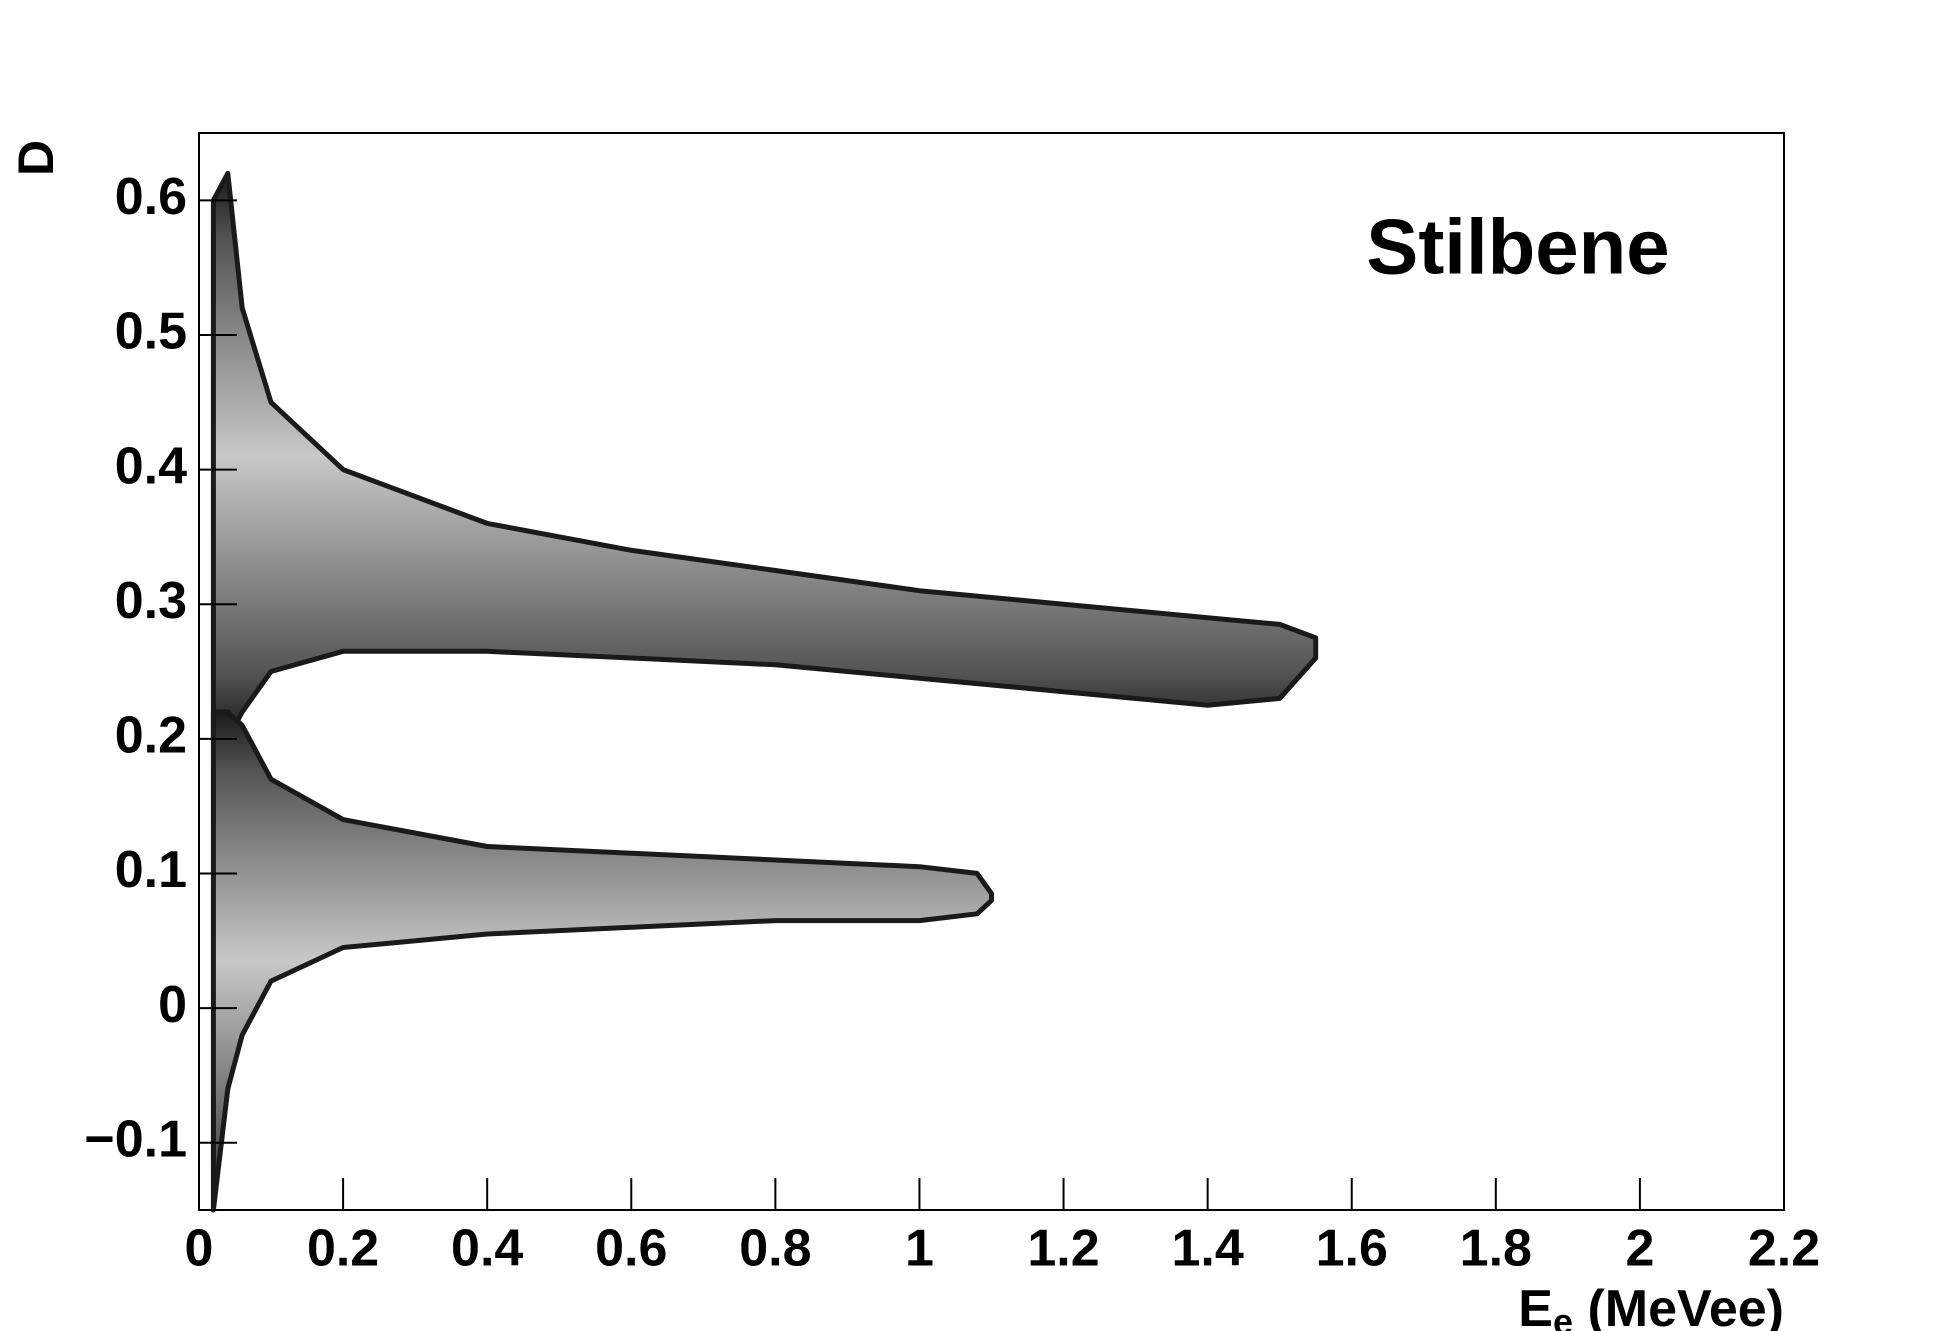 The image size is (1960, 1331). What do you see at coordinates (1535, 1305) in the screenshot?
I see `x-title-main: E` at bounding box center [1535, 1305].